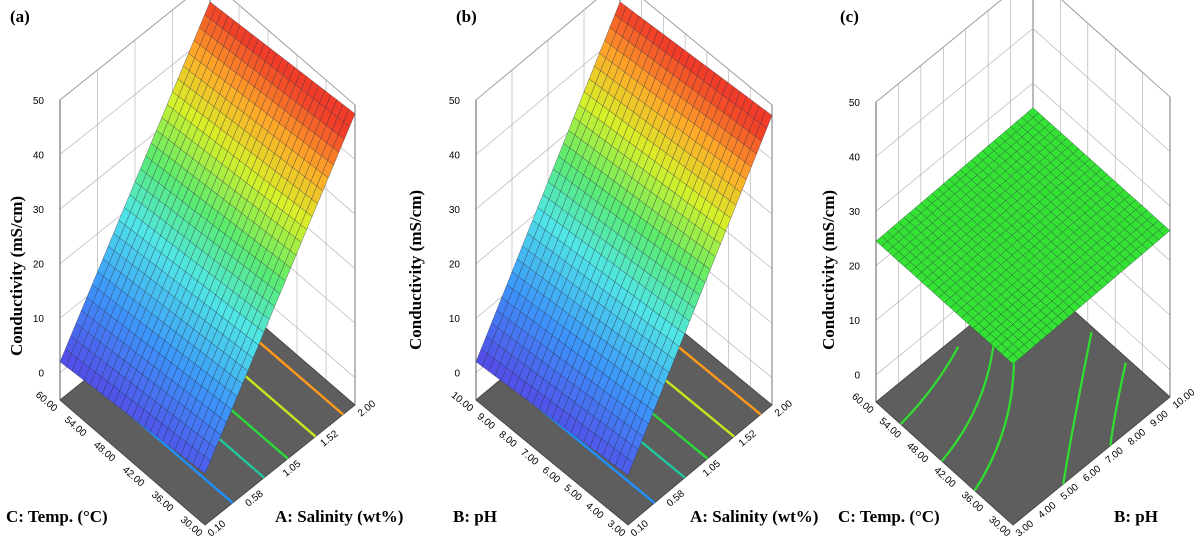 This screenshot has width=1200, height=547. What do you see at coordinates (20, 16) in the screenshot?
I see `panel-a-label: (a)` at bounding box center [20, 16].